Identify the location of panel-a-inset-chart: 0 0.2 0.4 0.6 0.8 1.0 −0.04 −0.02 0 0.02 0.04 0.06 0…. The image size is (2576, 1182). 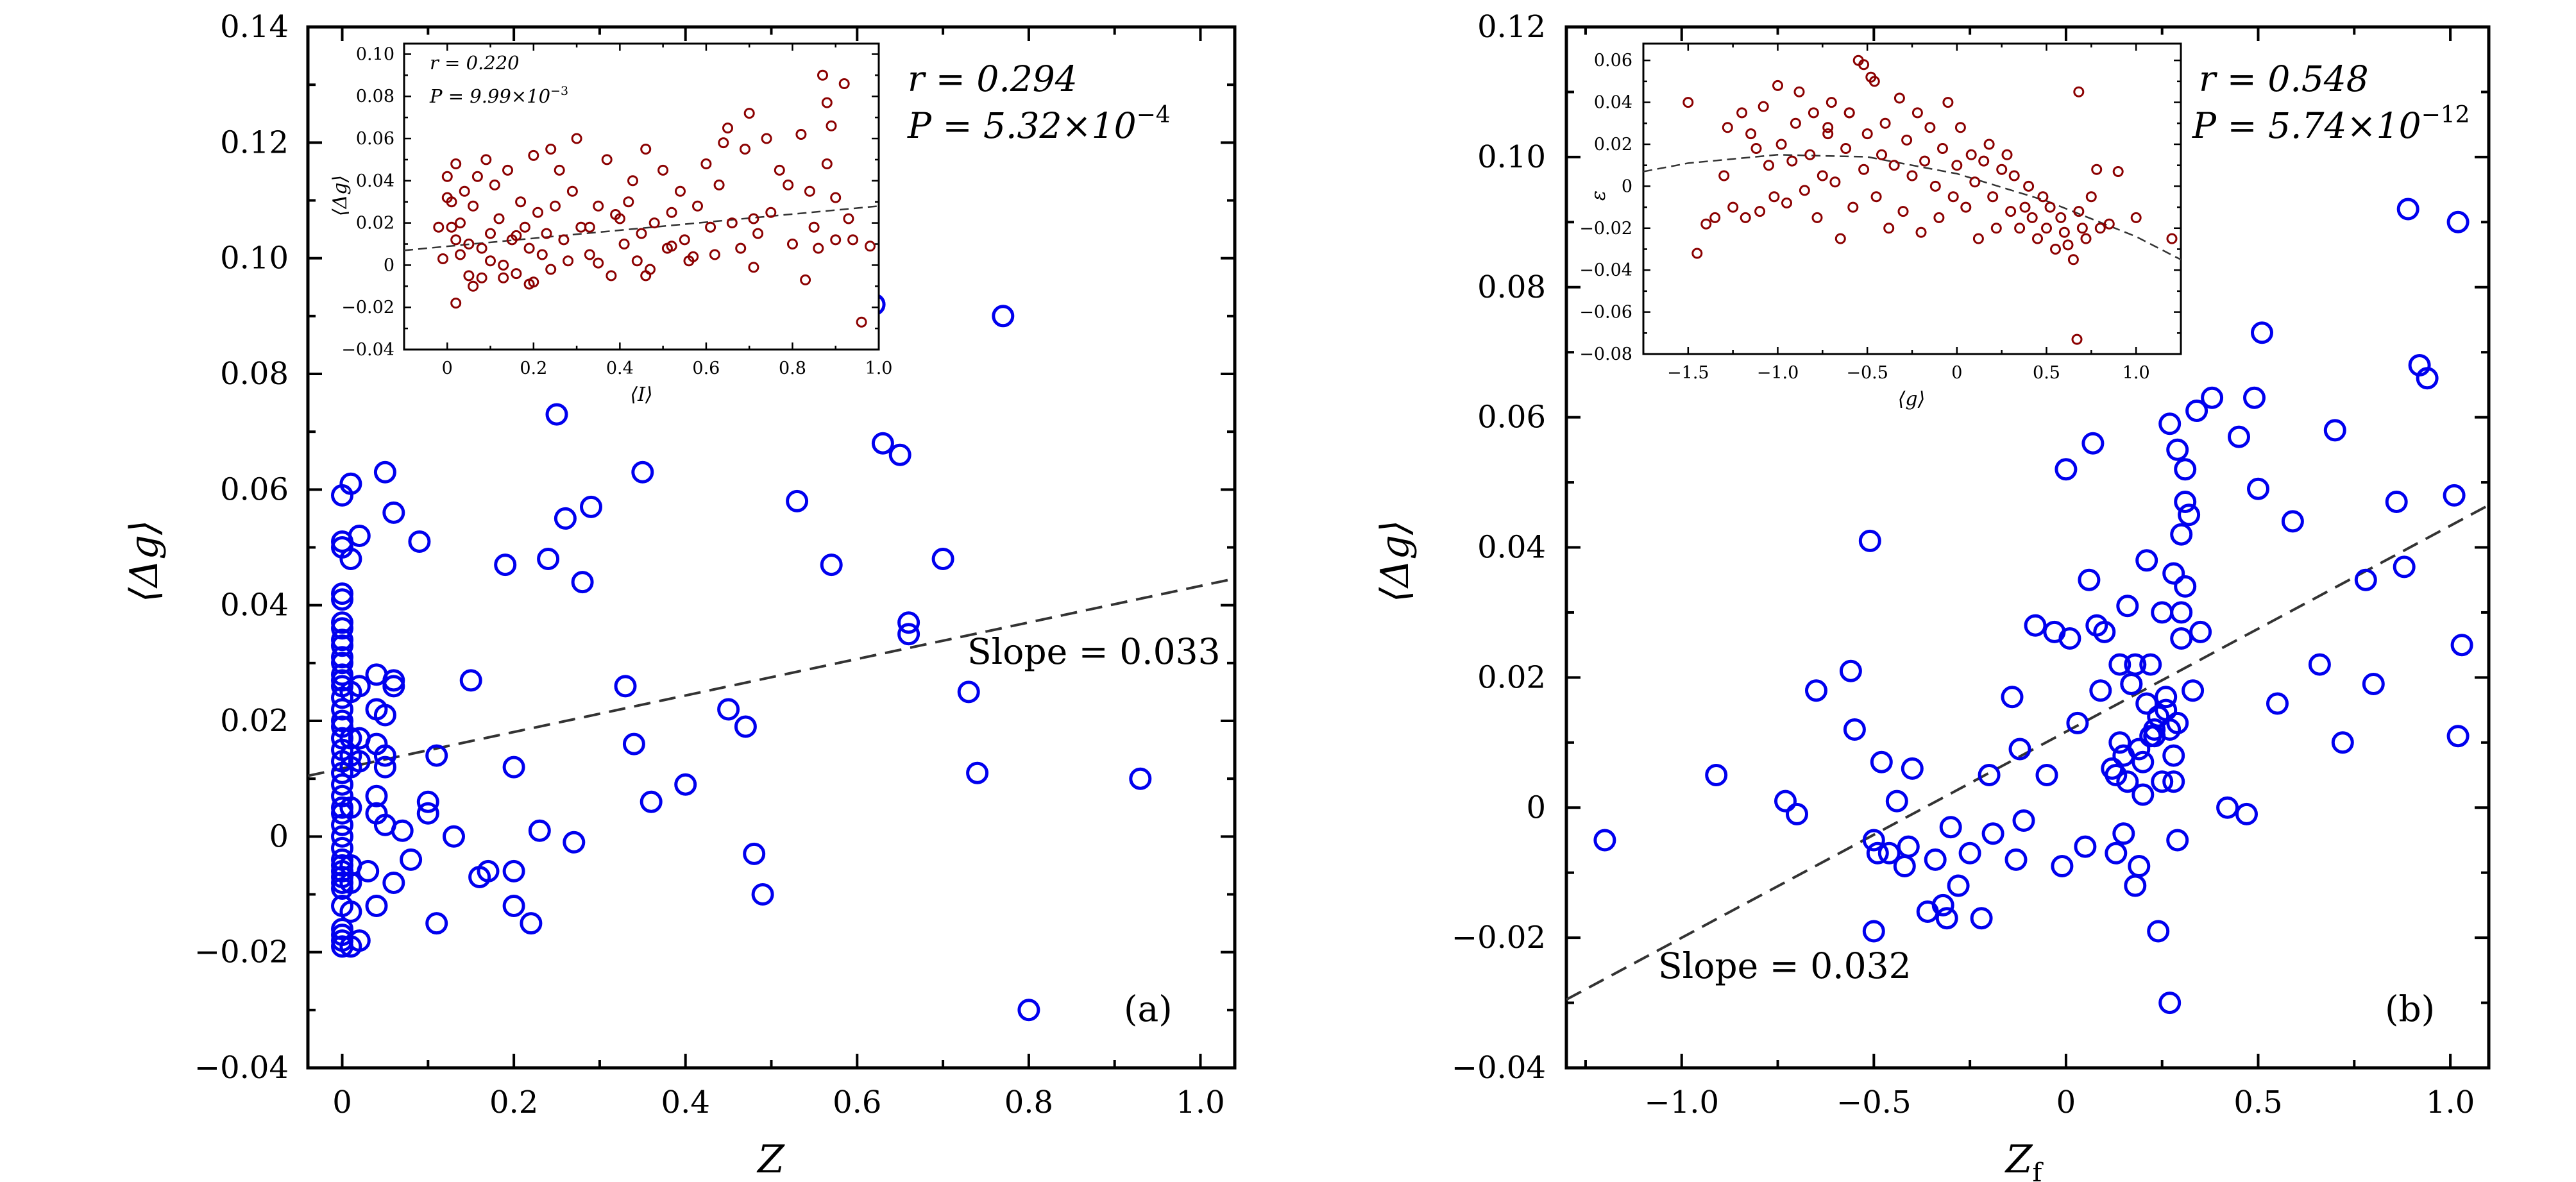
(610, 224).